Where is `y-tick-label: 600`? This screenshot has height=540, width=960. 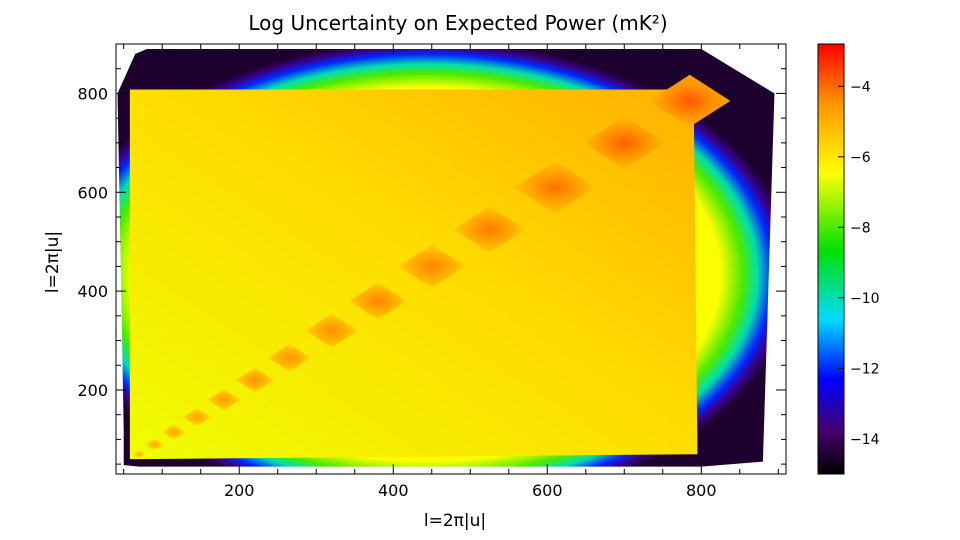 y-tick-label: 600 is located at coordinates (92, 192).